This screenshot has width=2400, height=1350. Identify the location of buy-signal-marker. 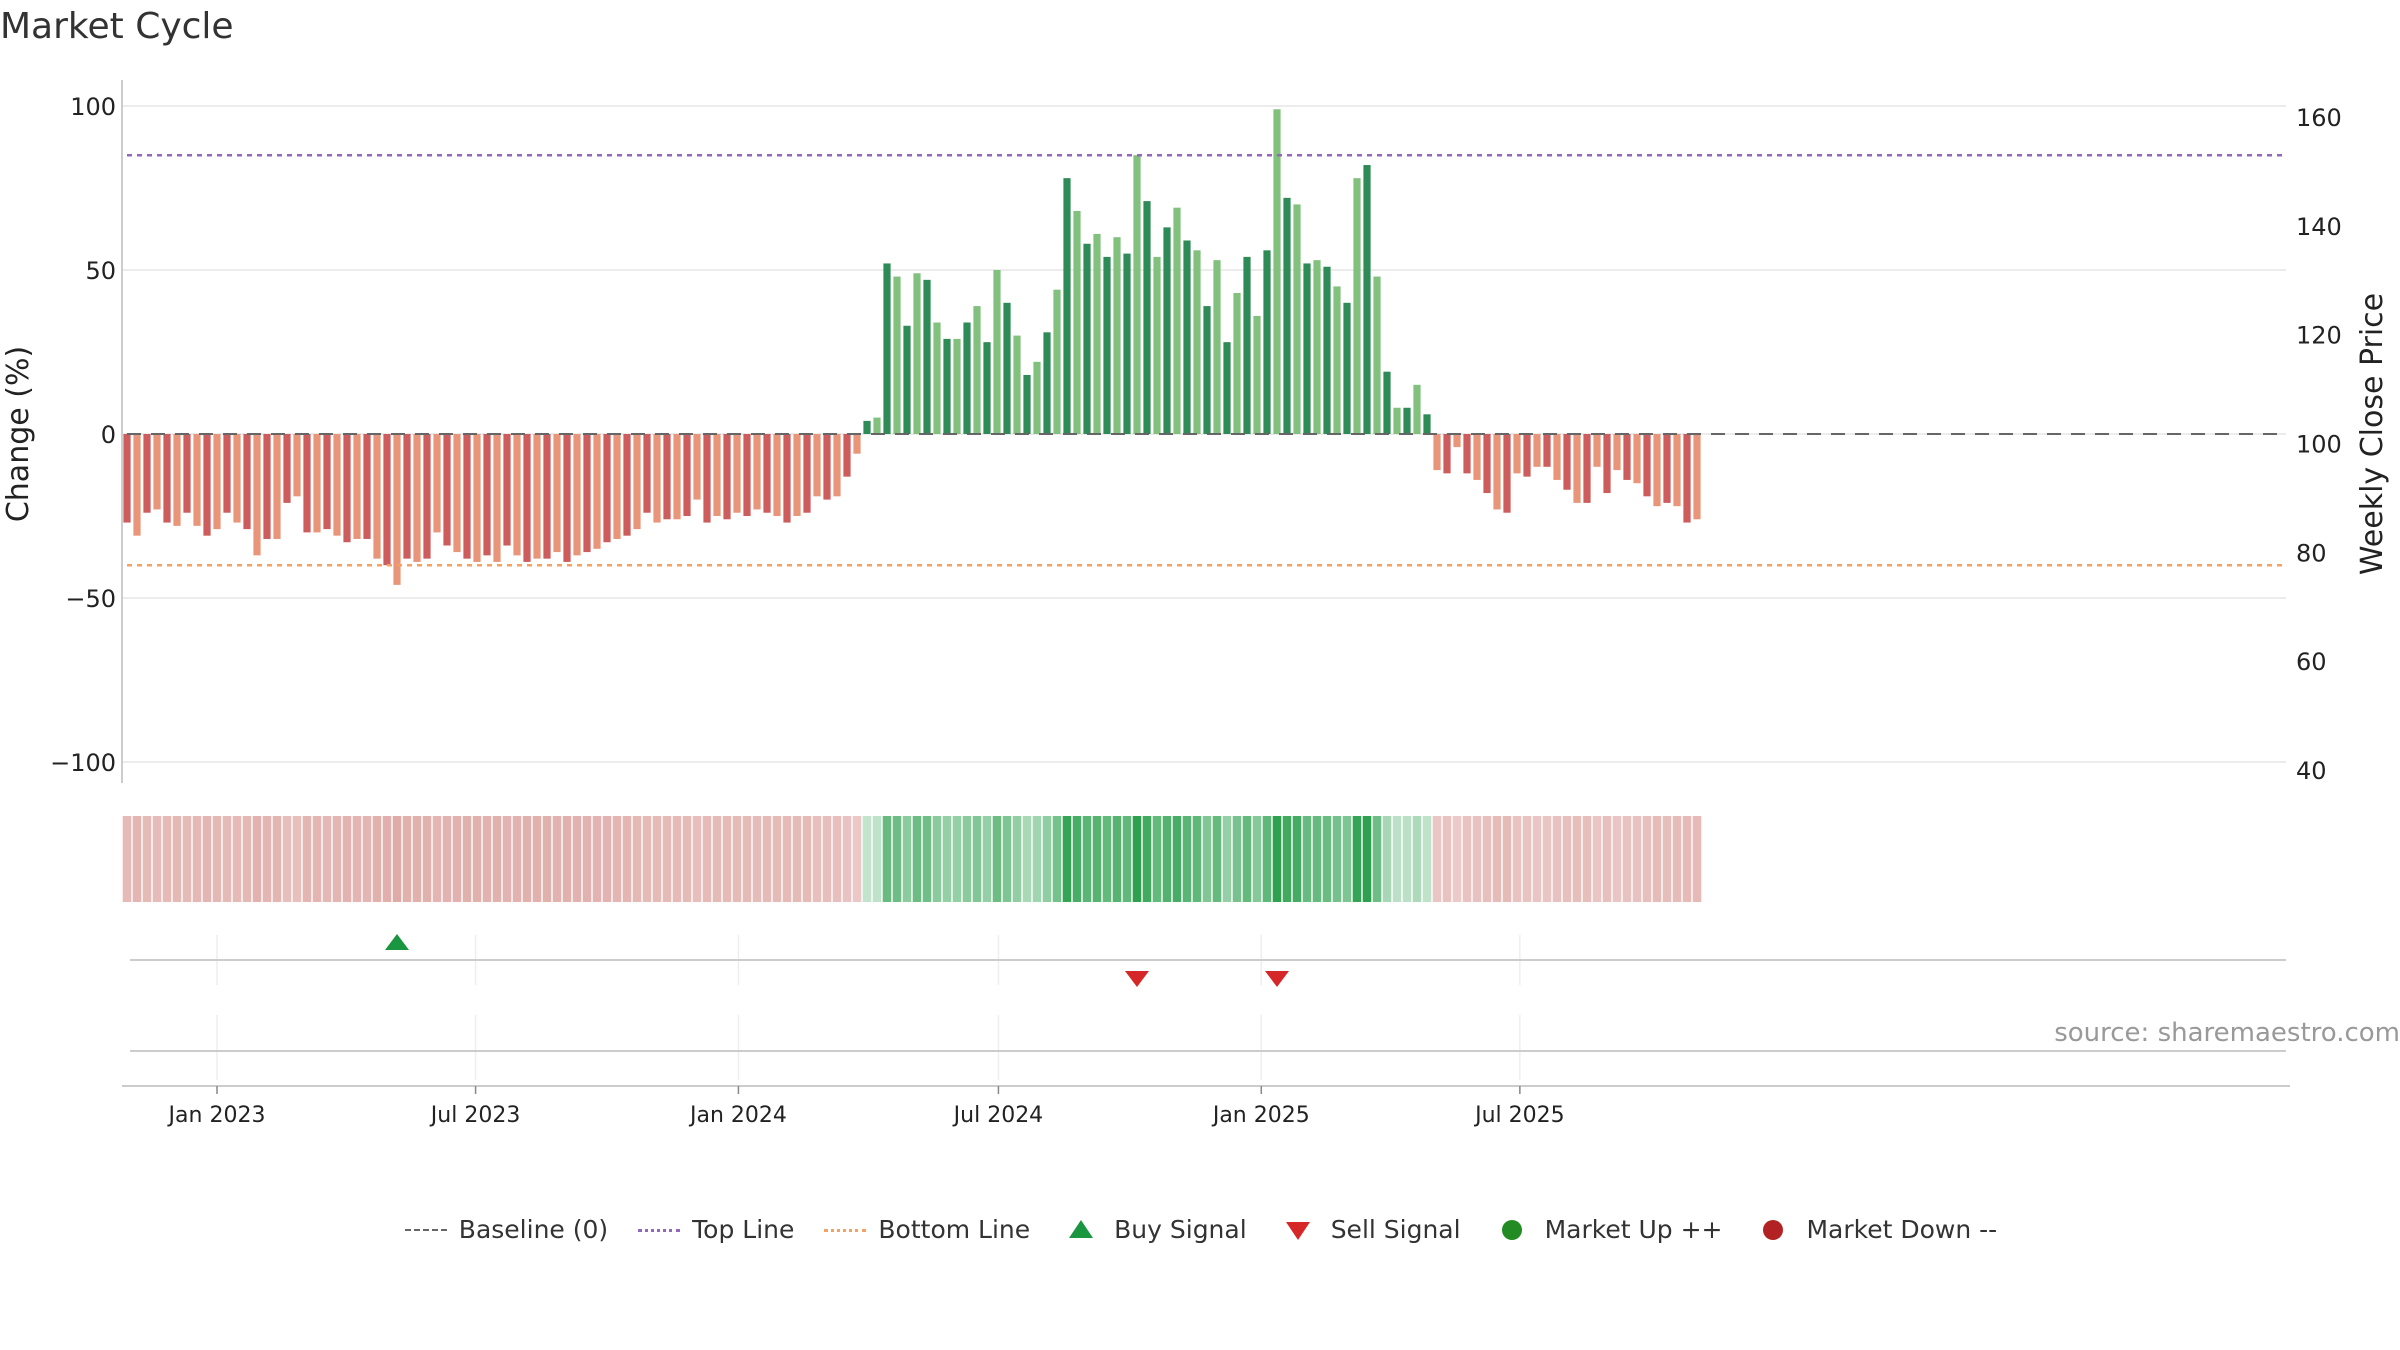
(397, 942).